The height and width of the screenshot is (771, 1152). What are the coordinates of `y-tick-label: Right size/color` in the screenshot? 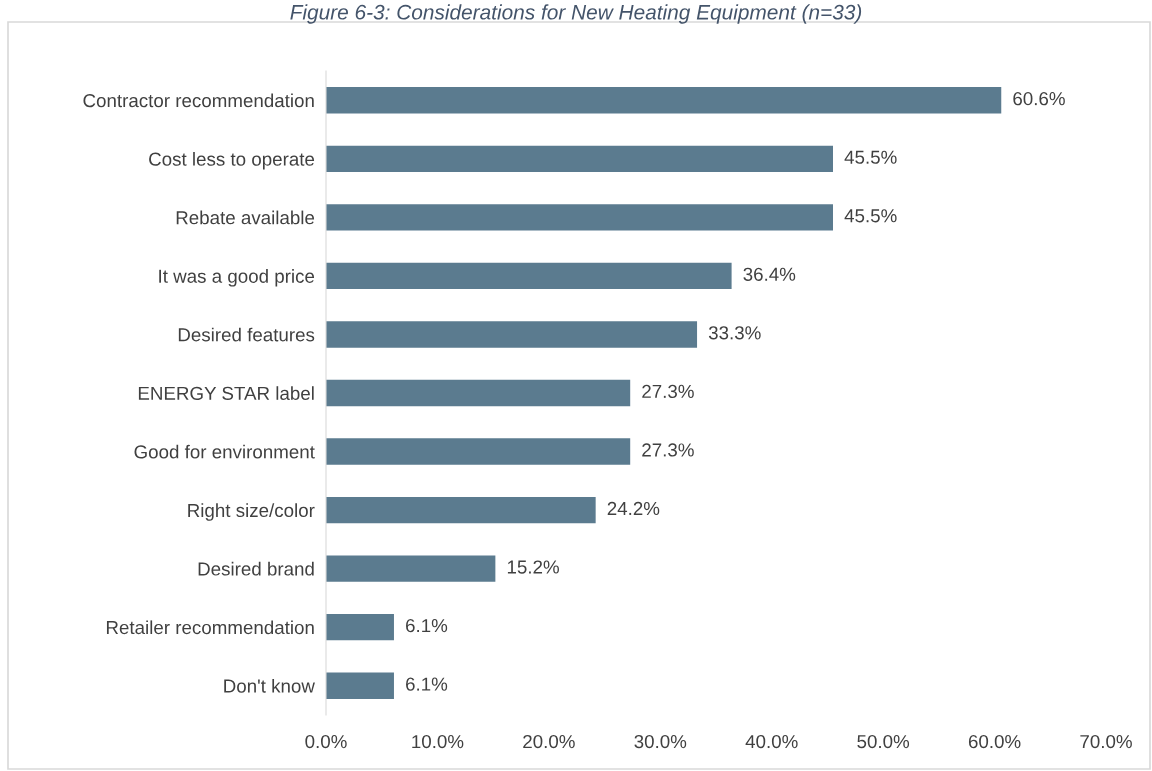 It's located at (251, 512).